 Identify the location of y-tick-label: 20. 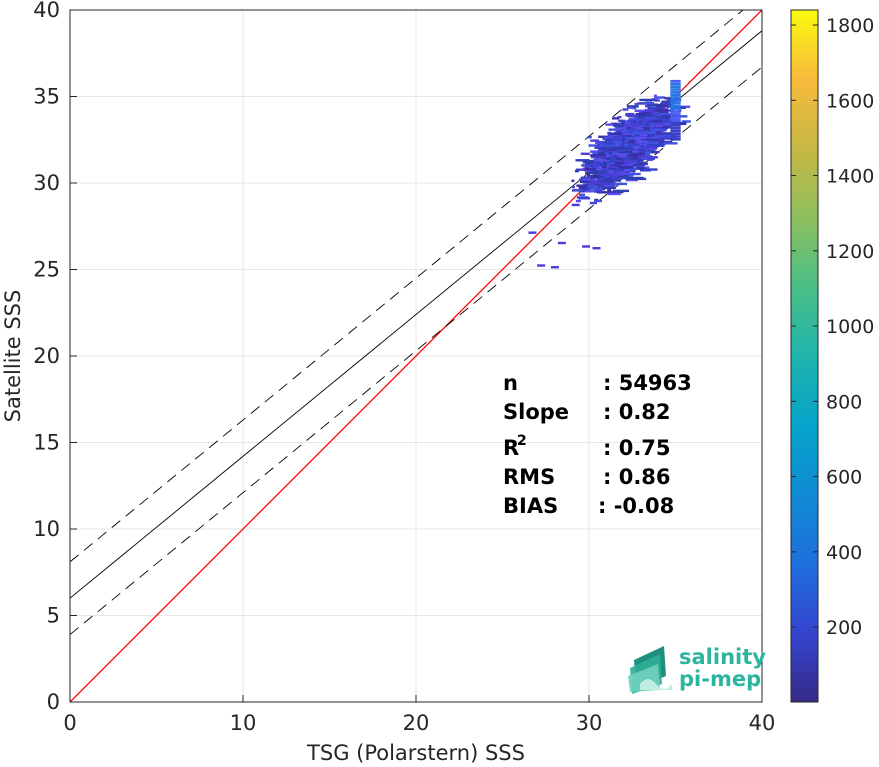
(46, 356).